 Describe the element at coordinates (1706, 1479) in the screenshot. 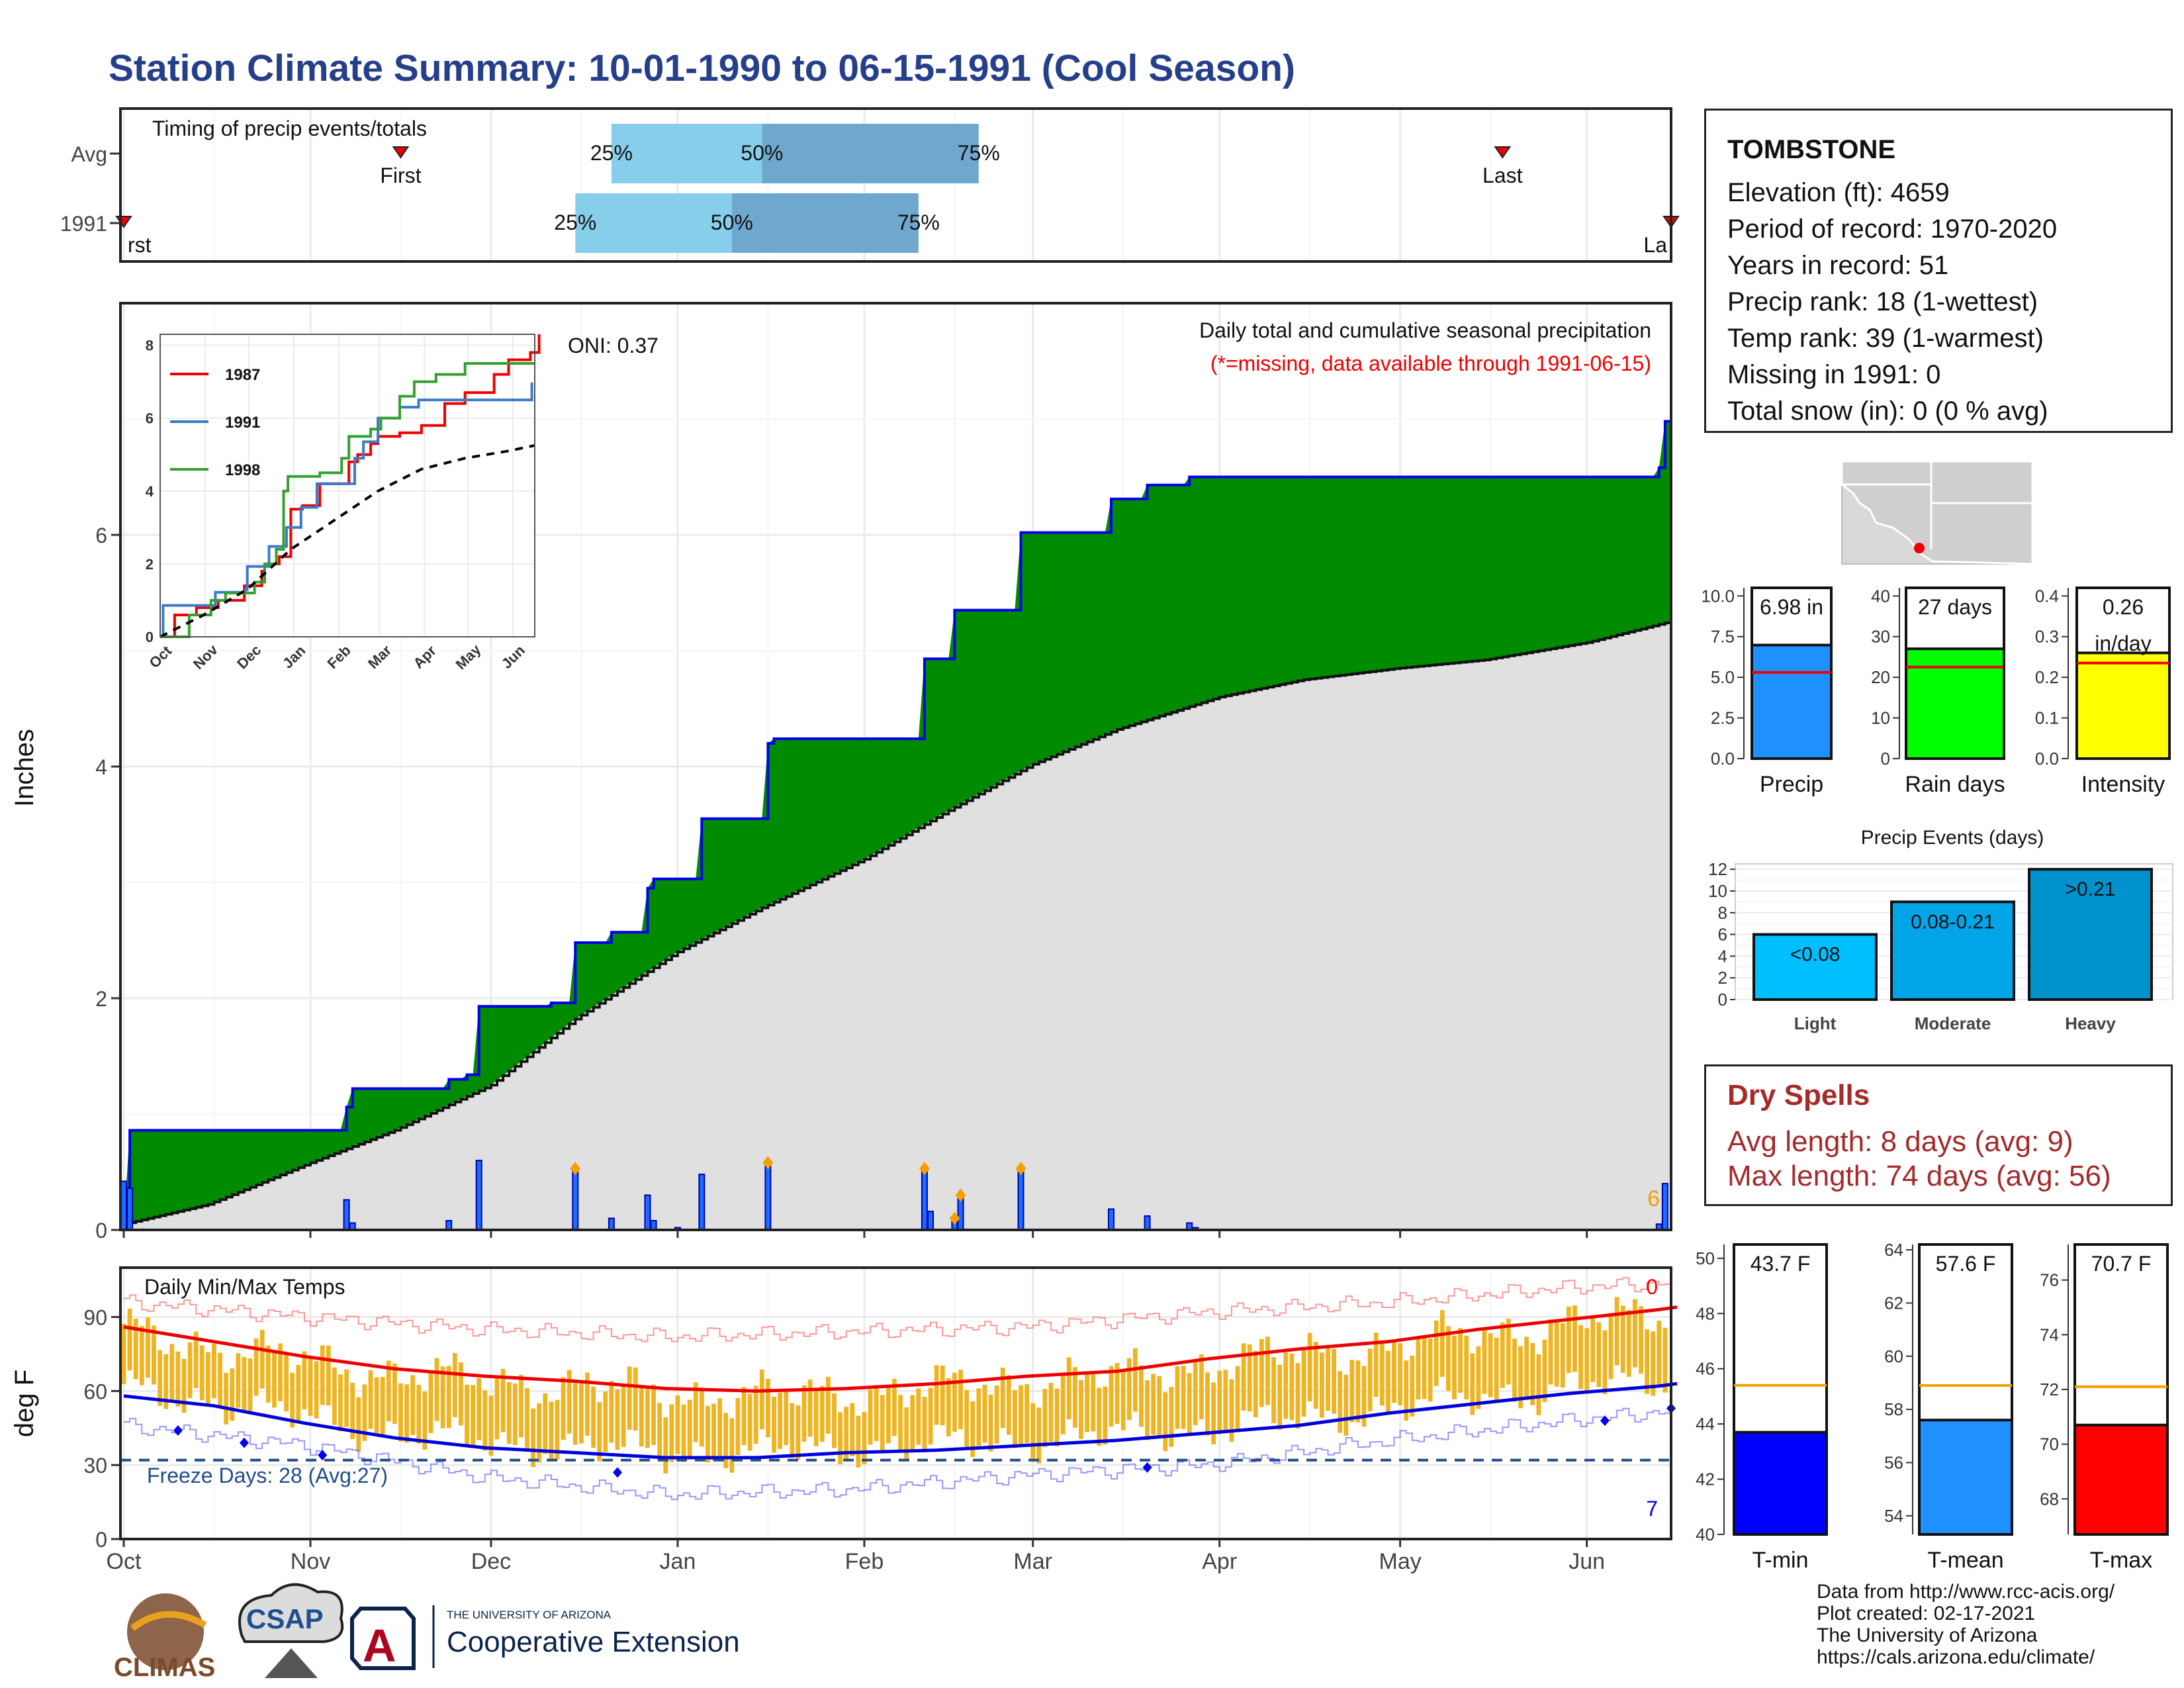

I see `temperature-y-tick-label: 42` at that location.